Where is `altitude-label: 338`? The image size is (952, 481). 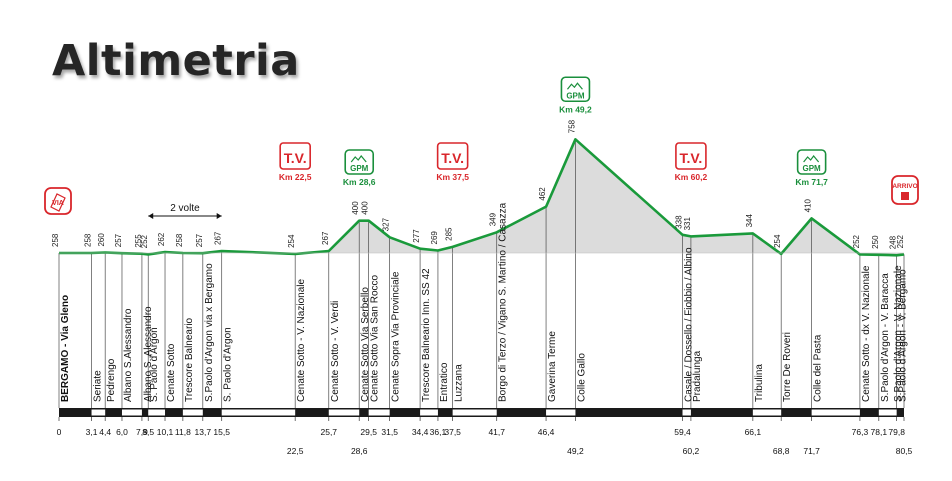 altitude-label: 338 is located at coordinates (679, 222).